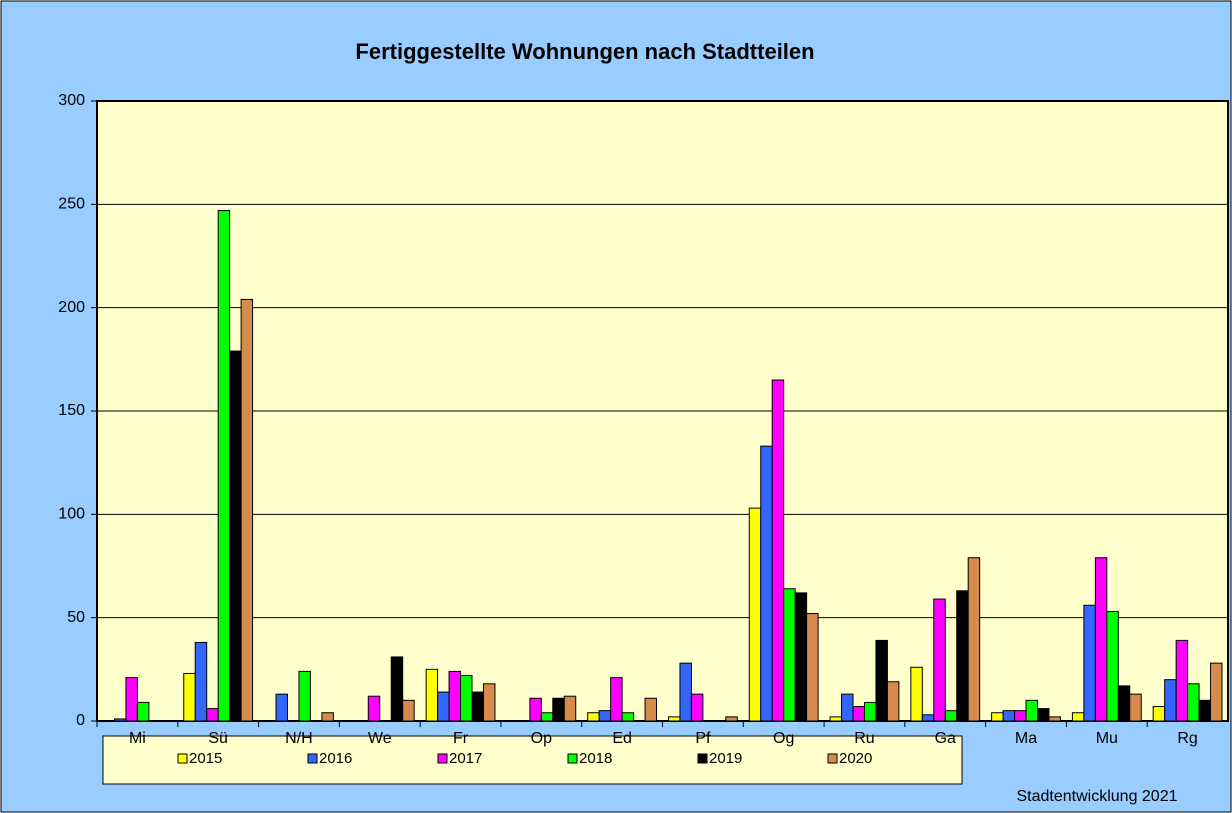  What do you see at coordinates (71, 100) in the screenshot?
I see `y-tick-label: 300` at bounding box center [71, 100].